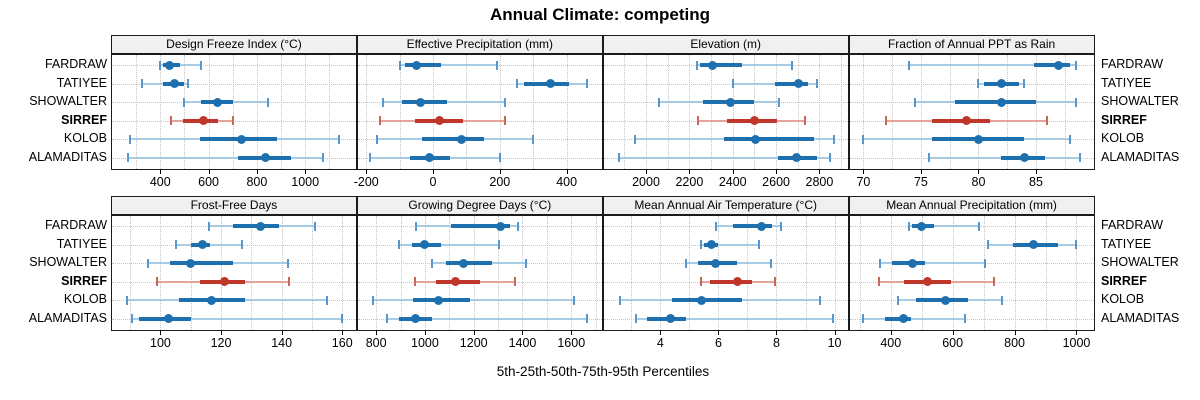 The width and height of the screenshot is (1200, 400). I want to click on axis-tick-label: 10, so click(834, 343).